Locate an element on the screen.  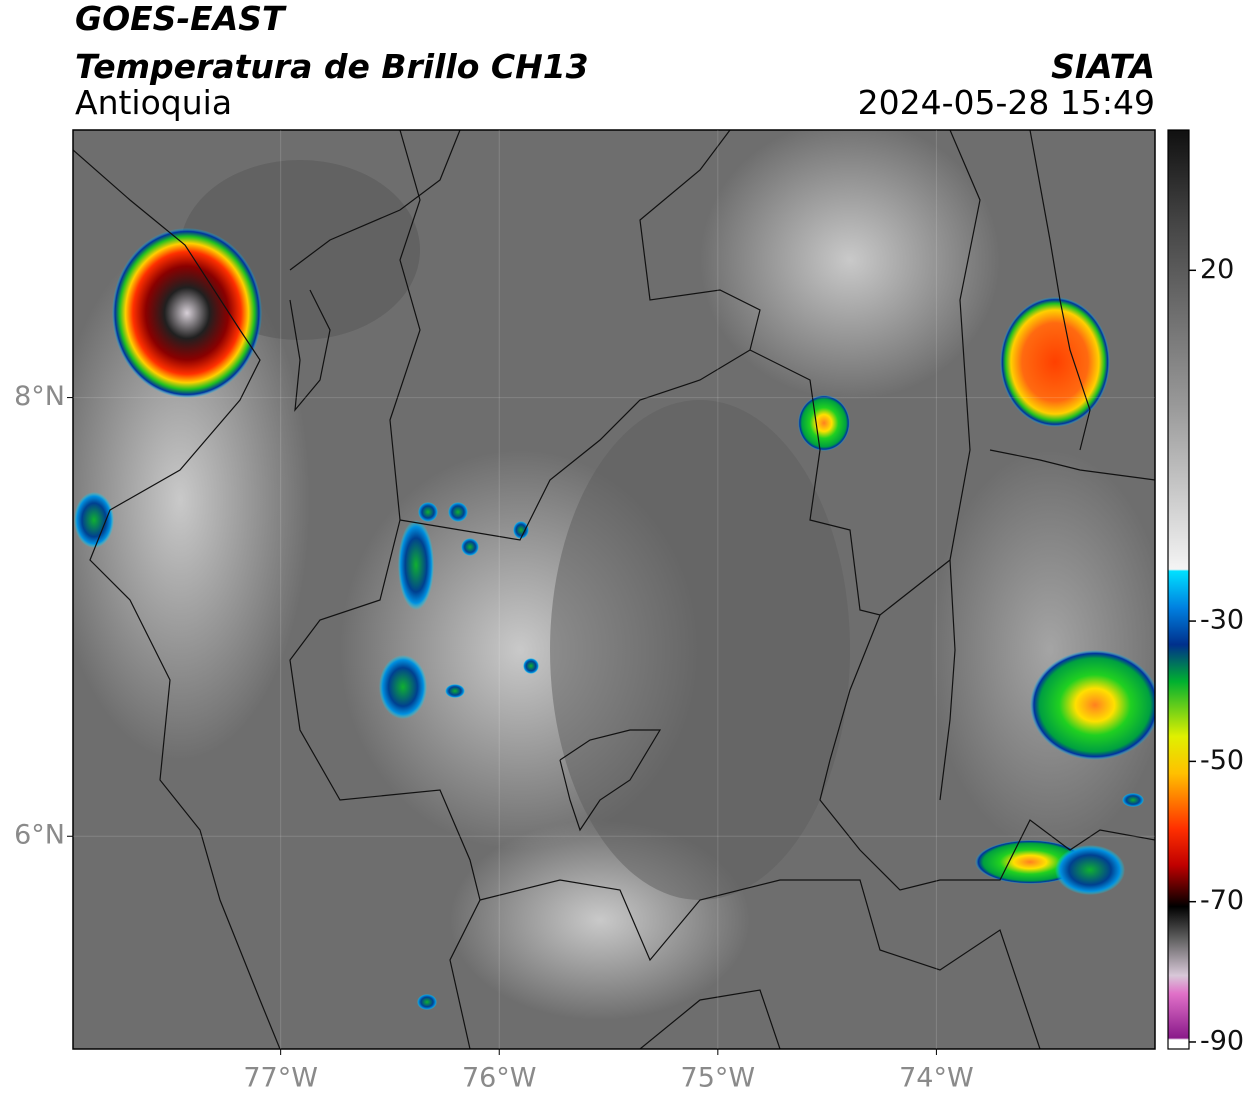
colorbar-tick-label: -30 is located at coordinates (1222, 620).